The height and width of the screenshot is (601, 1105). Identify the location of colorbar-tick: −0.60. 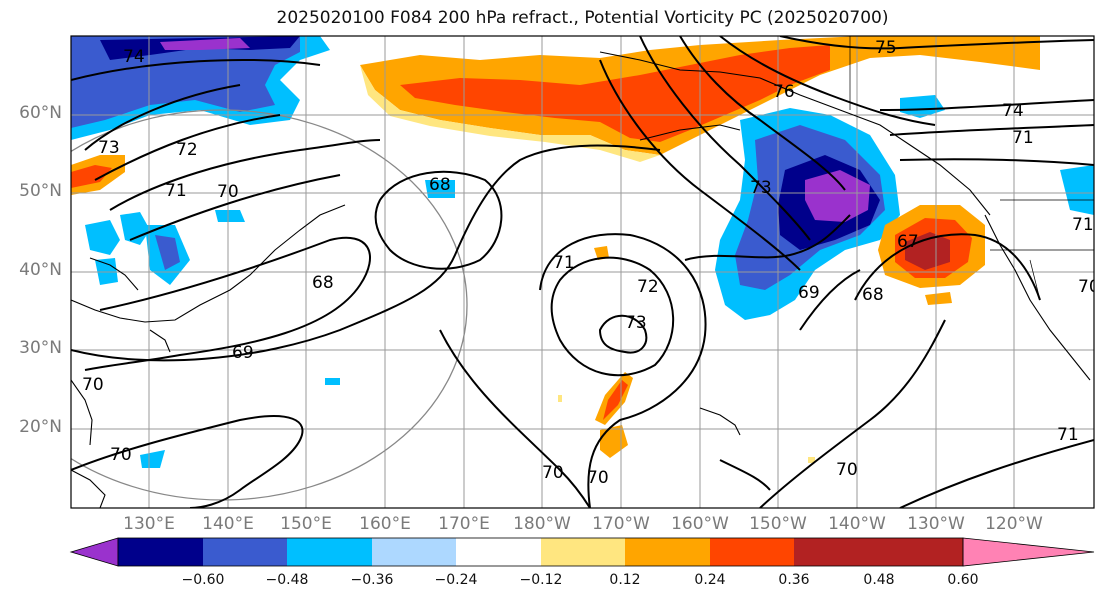
(203, 580).